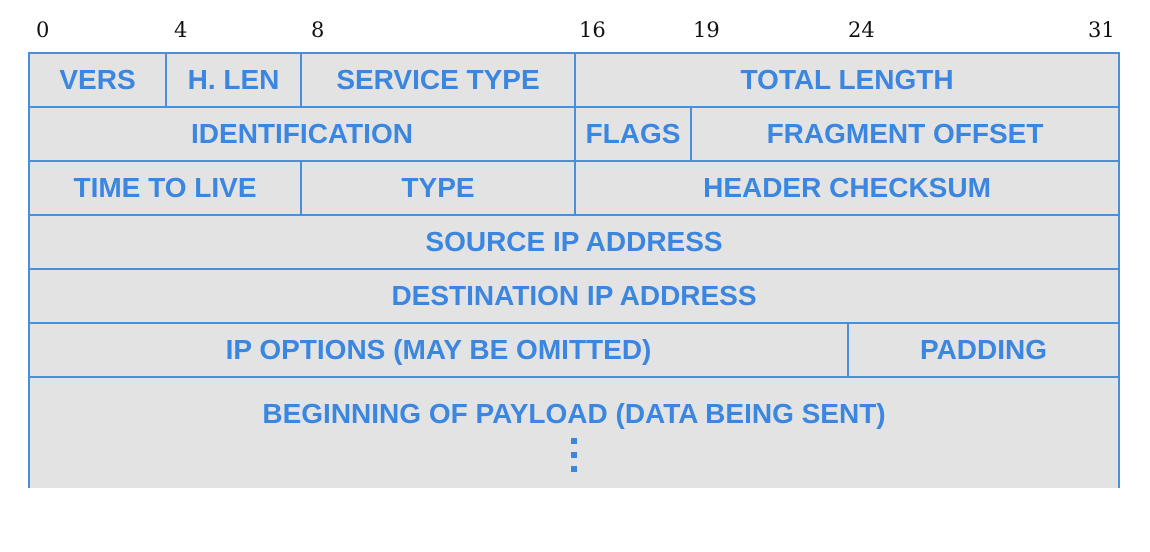  I want to click on bit-tick-24: 24, so click(861, 30).